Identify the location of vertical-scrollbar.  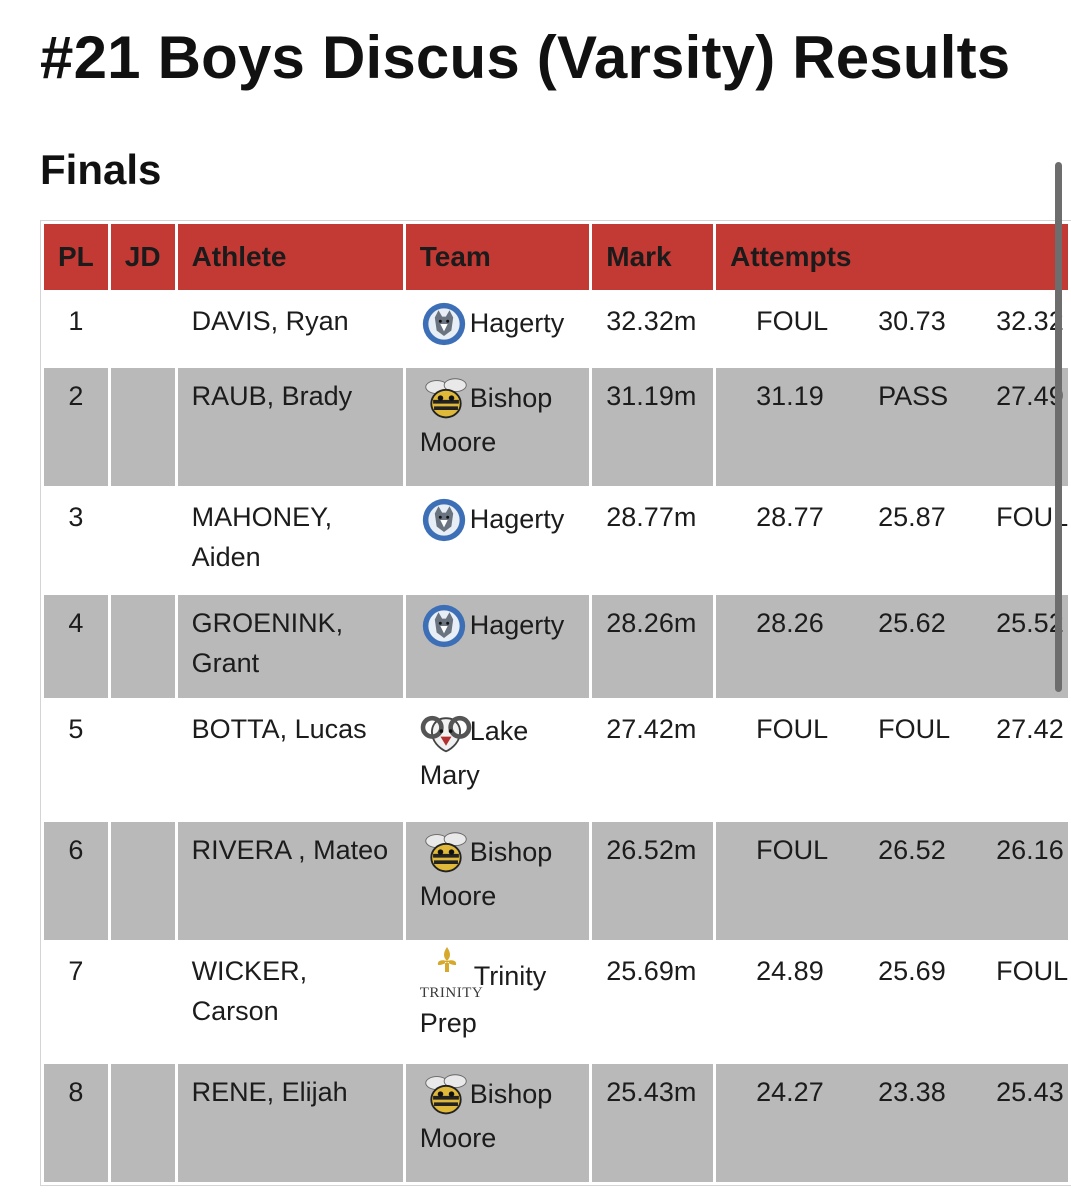
(1058, 427).